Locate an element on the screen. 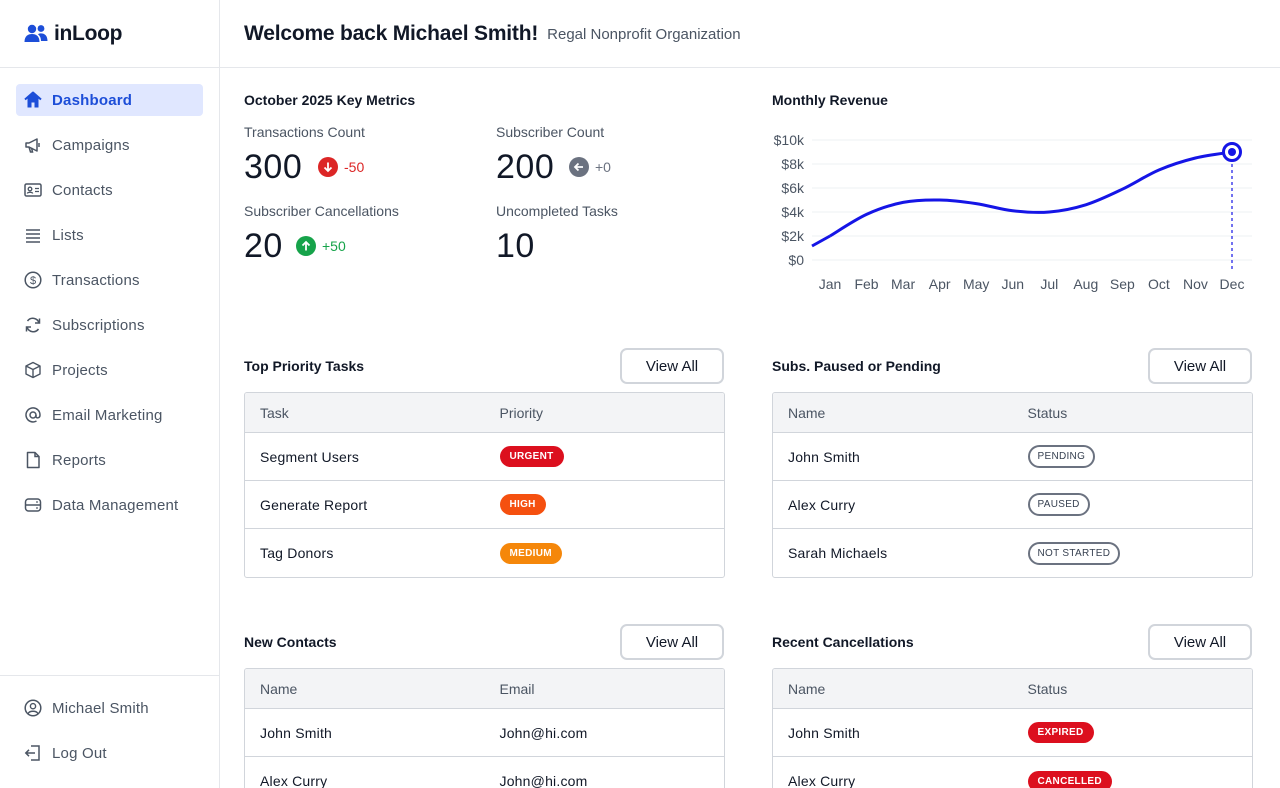  table-header: Name Email is located at coordinates (484, 689).